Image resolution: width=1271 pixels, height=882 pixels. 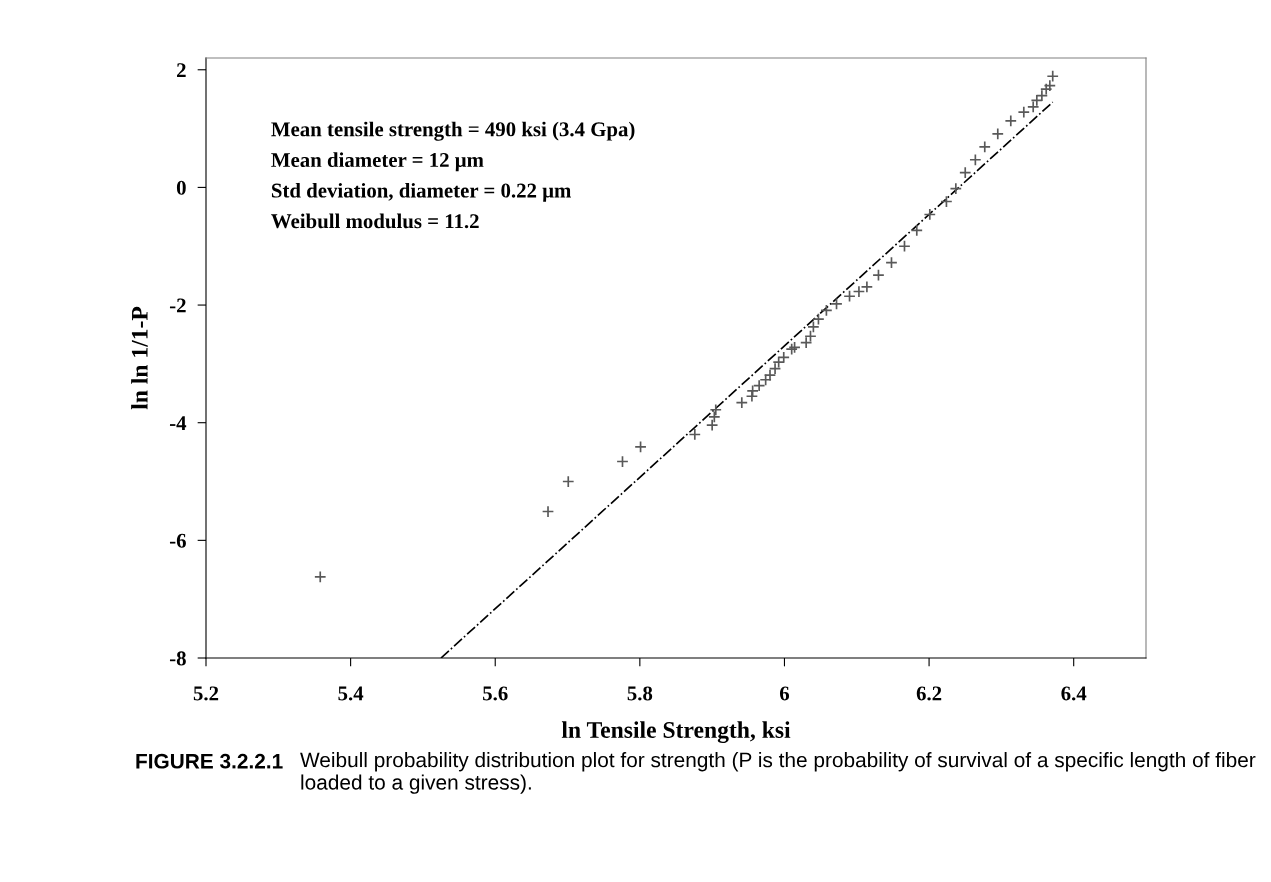 I want to click on x-tick-label: 6.2, so click(x=929, y=693).